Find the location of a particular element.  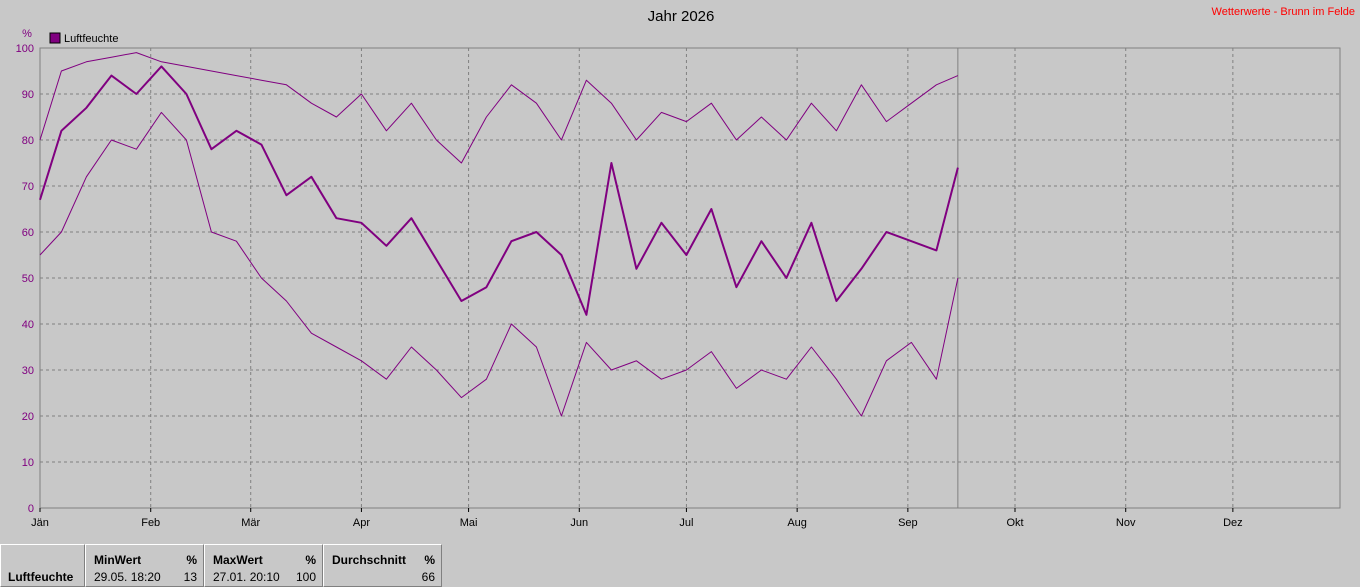

min-stat: MinWert % 29.05. 18:20 13 is located at coordinates (144, 565).